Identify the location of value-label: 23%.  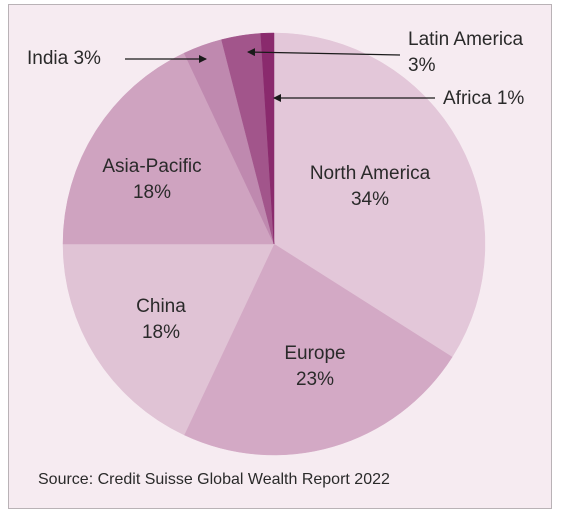
(315, 379).